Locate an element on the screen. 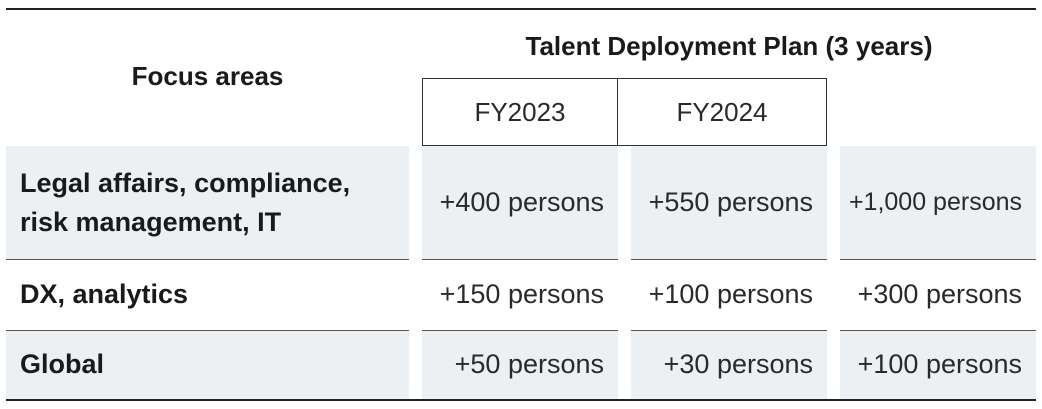 The image size is (1042, 409). total-value: +1,000 persons is located at coordinates (935, 202).